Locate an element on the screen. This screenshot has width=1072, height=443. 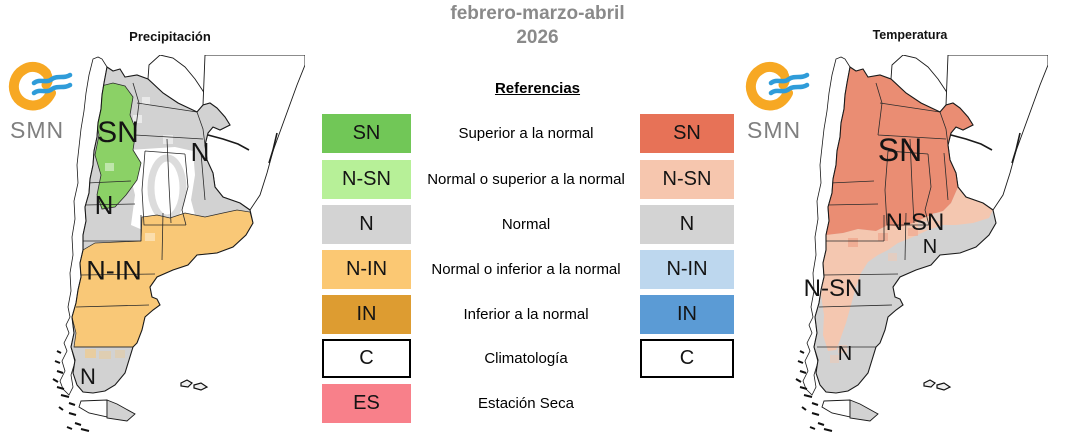
legend-swatch-precip-nin: N-IN is located at coordinates (366, 269).